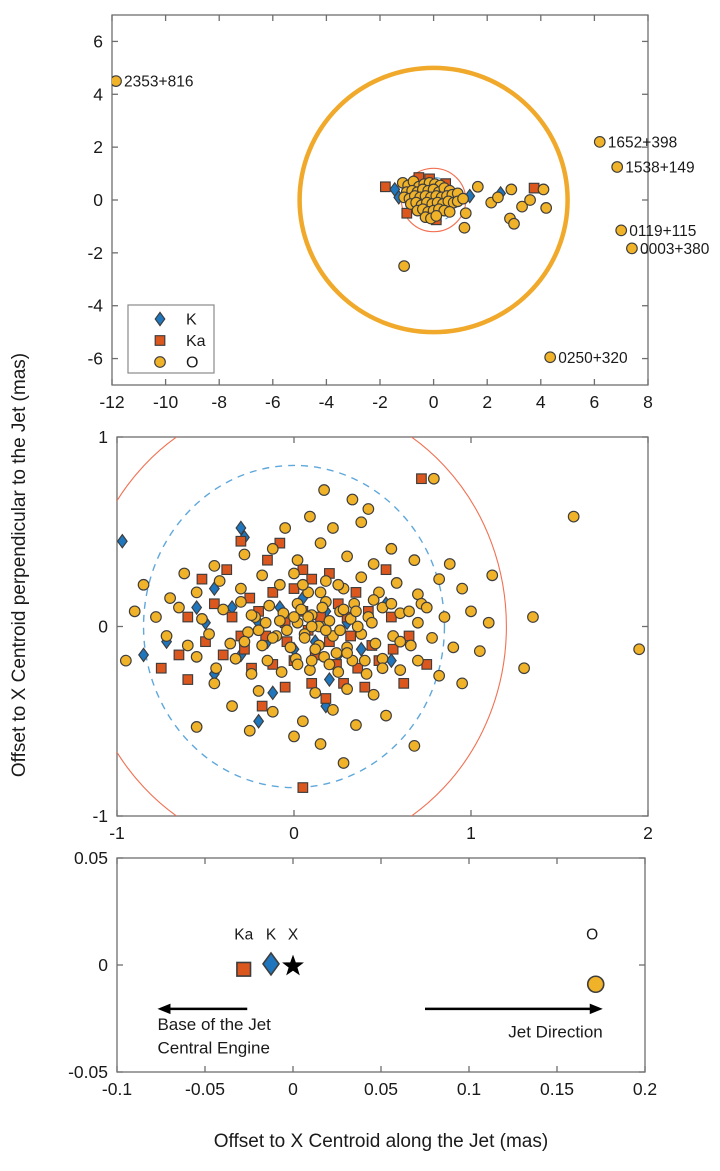 This screenshot has width=720, height=1171. What do you see at coordinates (645, 1089) in the screenshot?
I see `bottom-xtick-label: 0.2` at bounding box center [645, 1089].